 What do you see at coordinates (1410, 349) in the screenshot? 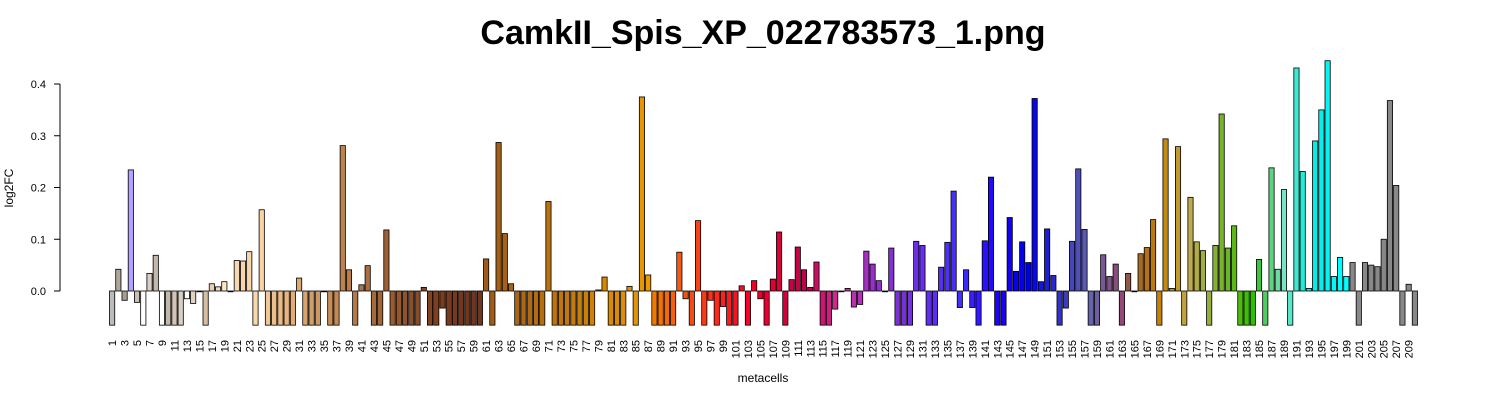
I see `x-tick-label: 209` at bounding box center [1410, 349].